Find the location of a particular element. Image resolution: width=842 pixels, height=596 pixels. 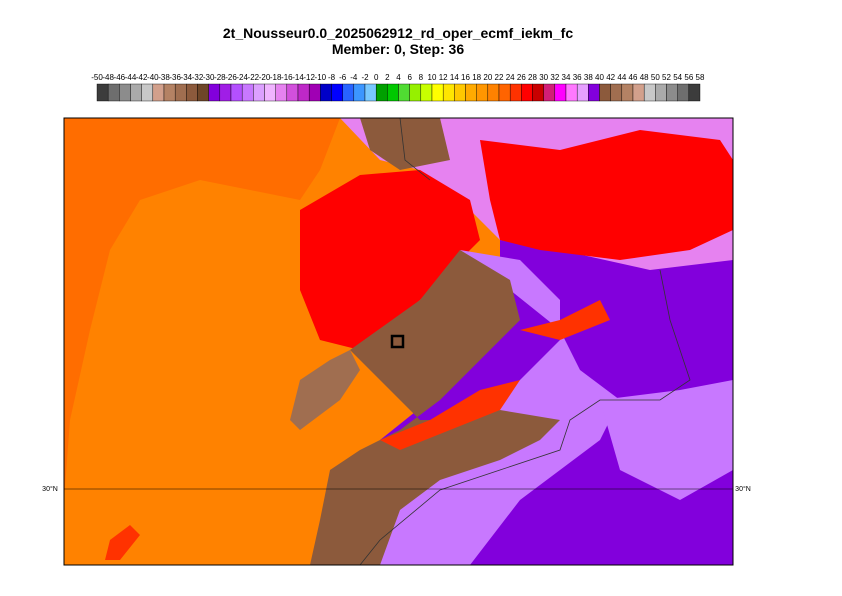

colorbar-label: 44 is located at coordinates (621, 77).